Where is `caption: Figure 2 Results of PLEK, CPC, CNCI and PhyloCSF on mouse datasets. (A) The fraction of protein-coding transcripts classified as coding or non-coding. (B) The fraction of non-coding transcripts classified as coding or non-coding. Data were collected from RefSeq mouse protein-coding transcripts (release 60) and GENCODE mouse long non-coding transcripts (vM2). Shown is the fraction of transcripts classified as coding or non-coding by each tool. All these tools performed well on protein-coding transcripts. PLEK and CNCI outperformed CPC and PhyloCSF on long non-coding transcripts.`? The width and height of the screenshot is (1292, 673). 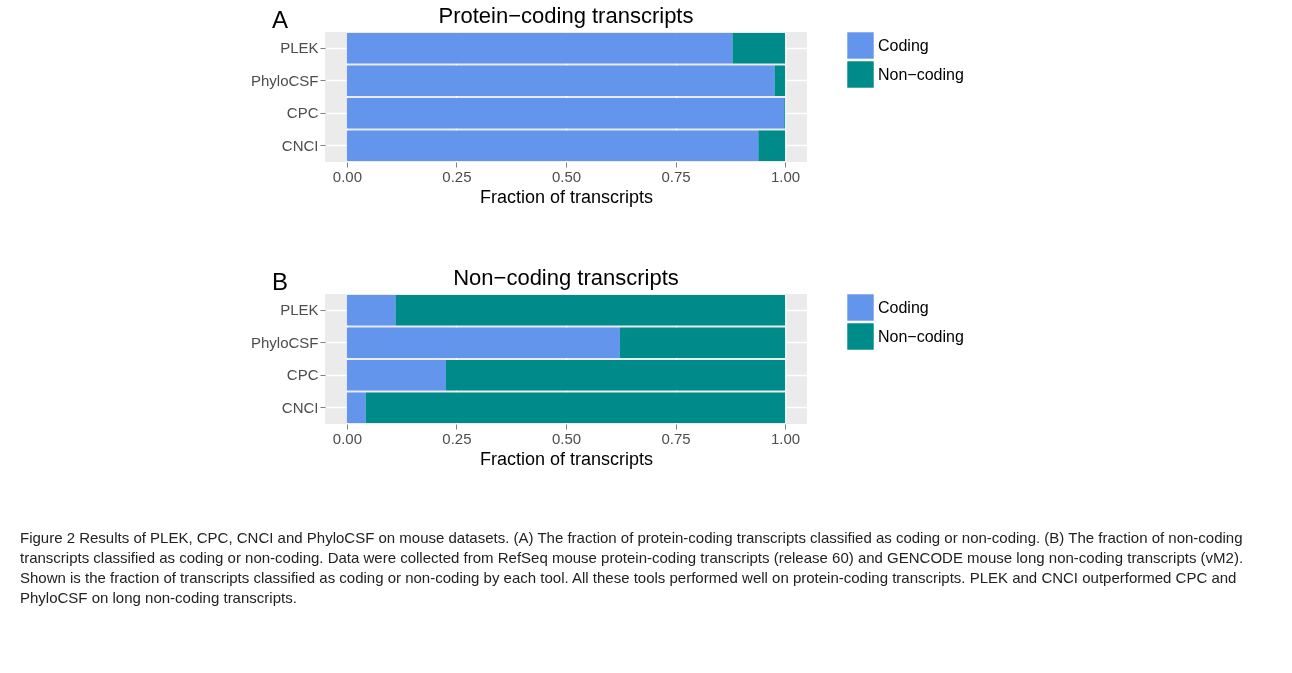
caption: Figure 2 Results of PLEK, CPC, CNCI and PhyloCSF on mouse datasets. (A) The fraction of protein-coding transcripts classified as coding or non-coding. (B) The fraction of non-coding transcripts classified as coding or non-coding. Data were collected from RefSeq mouse protein-coding transcripts (release 60) and GENCODE mouse long non-coding transcripts (vM2). Shown is the fraction of transcripts classified as coding or non-coding by each tool. All these tools performed well on protein-coding transcripts. PLEK and CNCI outperformed CPC and PhyloCSF on long non-coding transcripts. is located at coordinates (632, 568).